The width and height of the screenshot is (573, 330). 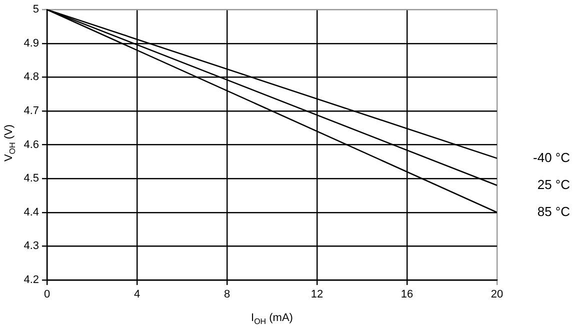 What do you see at coordinates (35, 10) in the screenshot?
I see `y-tick-label: 5` at bounding box center [35, 10].